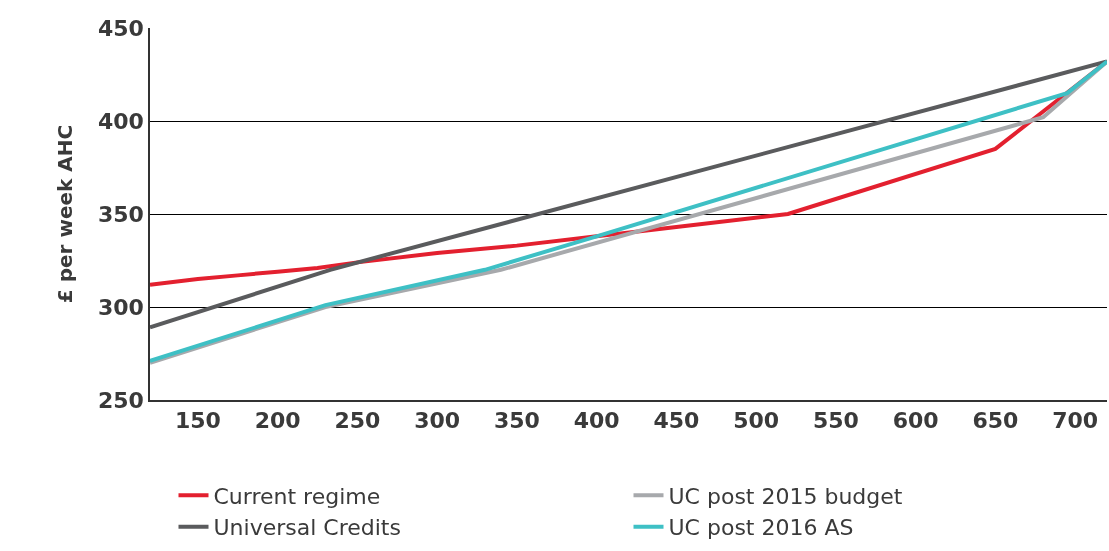  Describe the element at coordinates (756, 421) in the screenshot. I see `x-tick-label: 500` at that location.